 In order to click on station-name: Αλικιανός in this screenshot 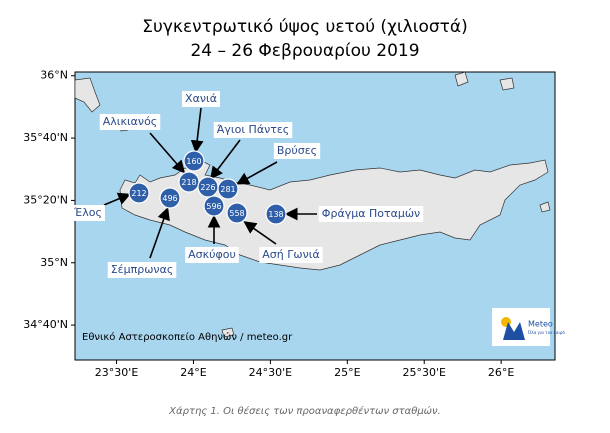, I will do `click(130, 121)`.